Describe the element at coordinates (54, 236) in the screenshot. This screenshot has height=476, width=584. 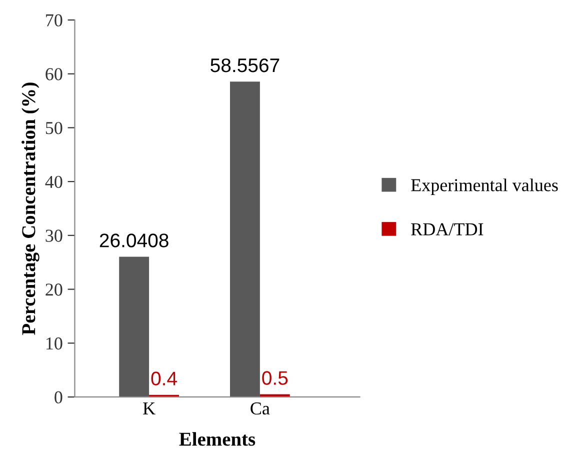
I see `y-tick-label: 30` at that location.